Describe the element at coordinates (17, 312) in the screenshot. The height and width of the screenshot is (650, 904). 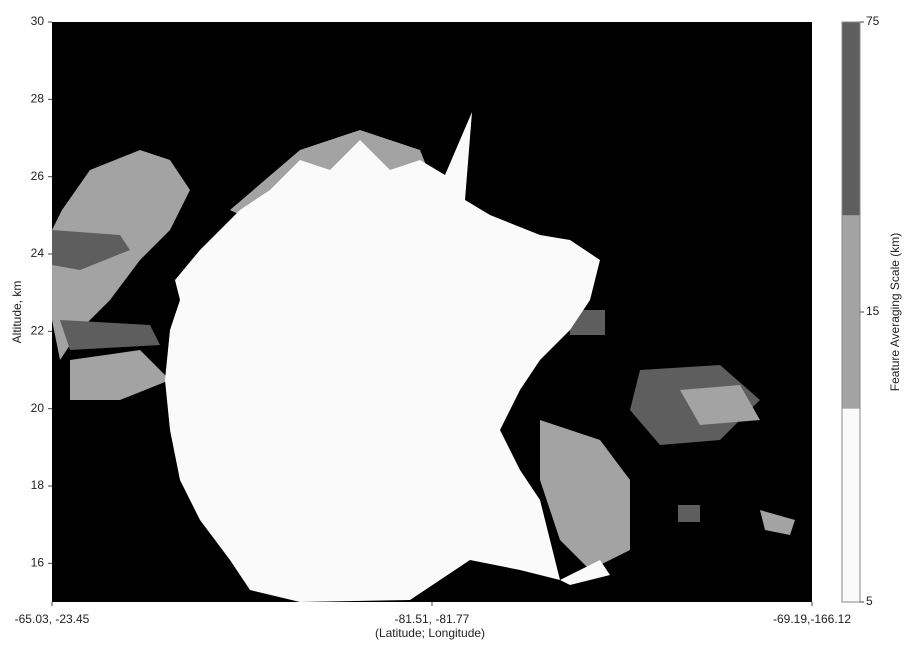
I see `y-axis-label: Altitude, km` at that location.